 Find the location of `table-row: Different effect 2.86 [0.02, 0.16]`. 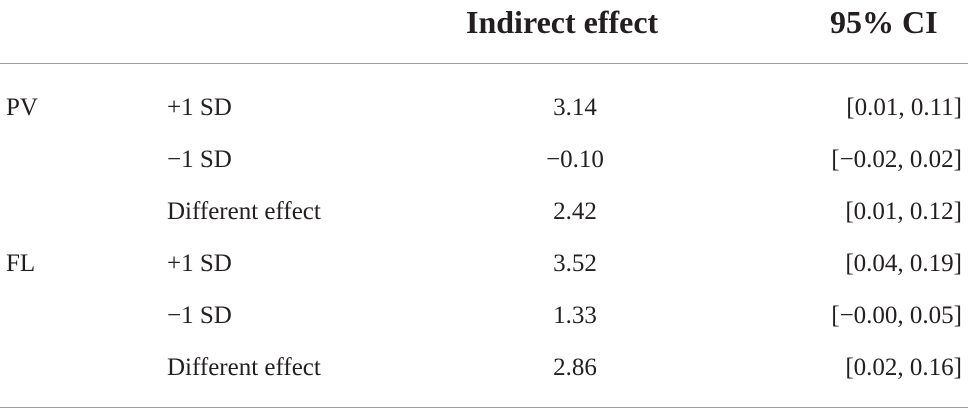

table-row: Different effect 2.86 [0.02, 0.16] is located at coordinates (484, 368).